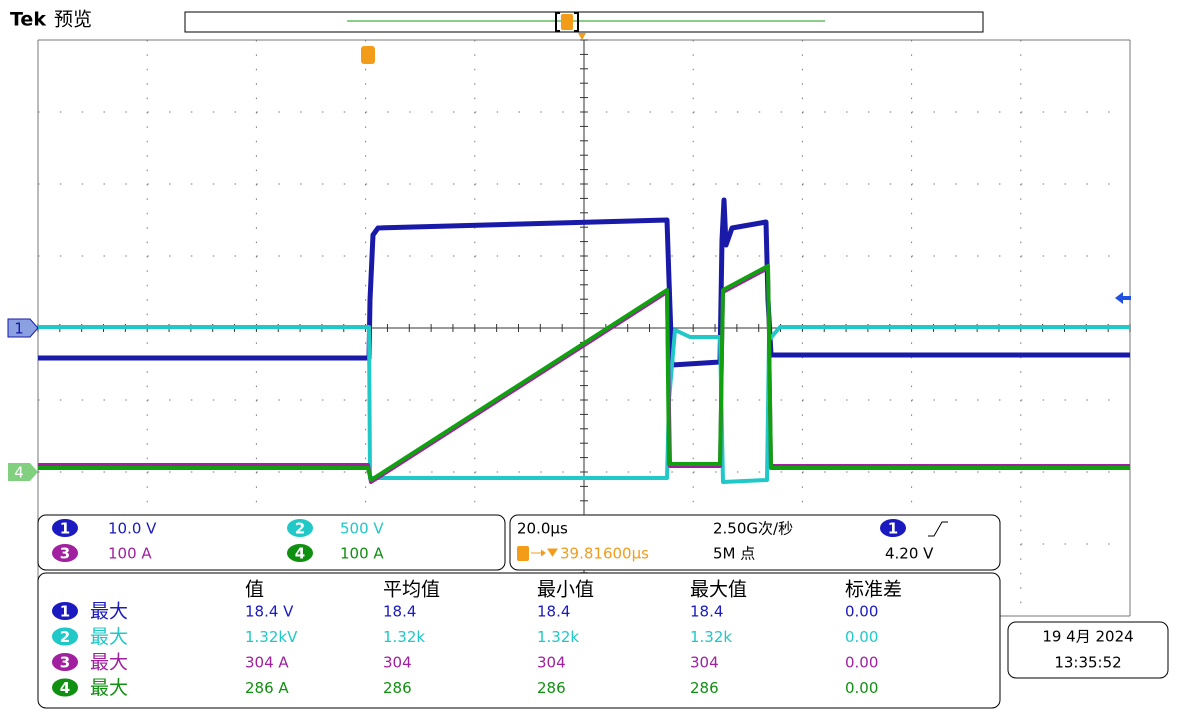 The width and height of the screenshot is (1178, 718). Describe the element at coordinates (1123, 298) in the screenshot. I see `trigger-level-arrow` at that location.